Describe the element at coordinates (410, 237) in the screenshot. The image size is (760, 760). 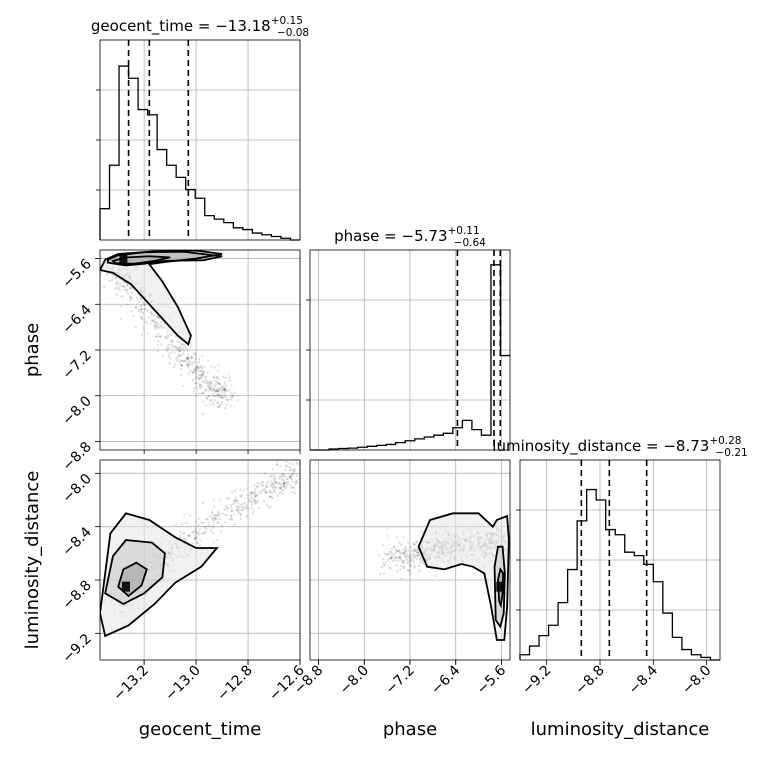
I see `title-phase: phase = −5.73+0.11 −0.64` at that location.